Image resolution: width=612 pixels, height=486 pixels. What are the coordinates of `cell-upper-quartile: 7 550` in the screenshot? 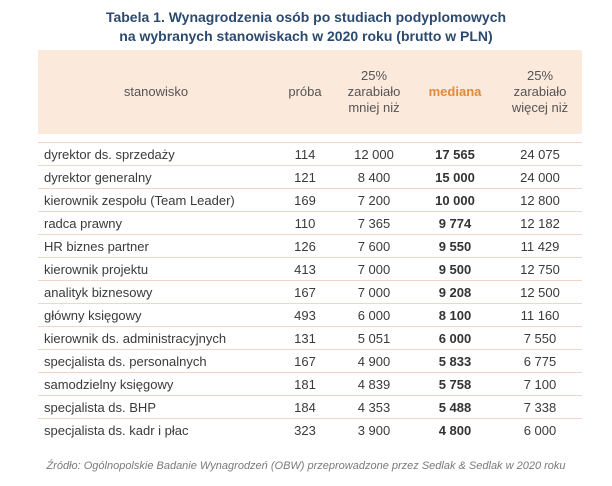 It's located at (540, 338).